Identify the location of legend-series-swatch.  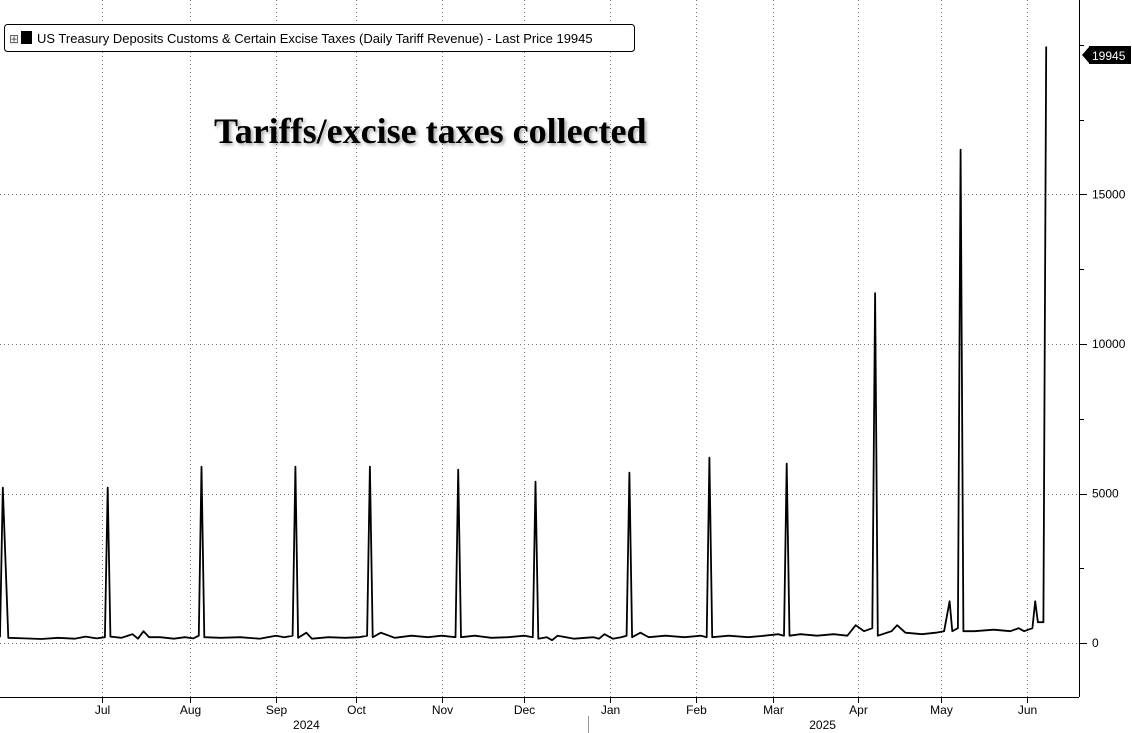
(26, 37).